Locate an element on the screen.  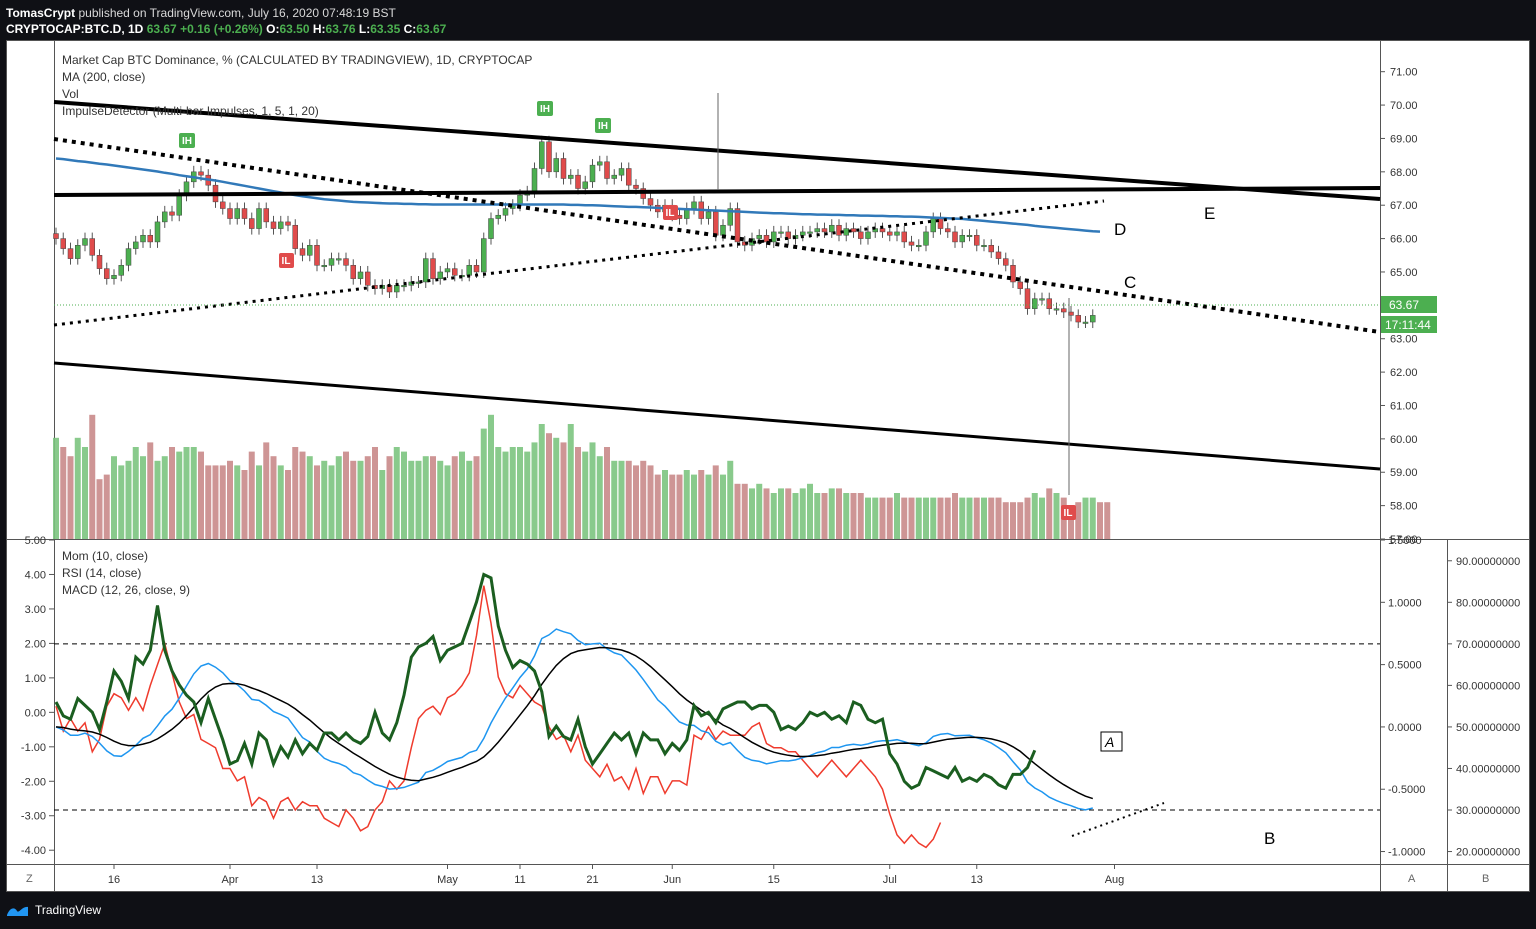
open-label: O: is located at coordinates (273, 29).